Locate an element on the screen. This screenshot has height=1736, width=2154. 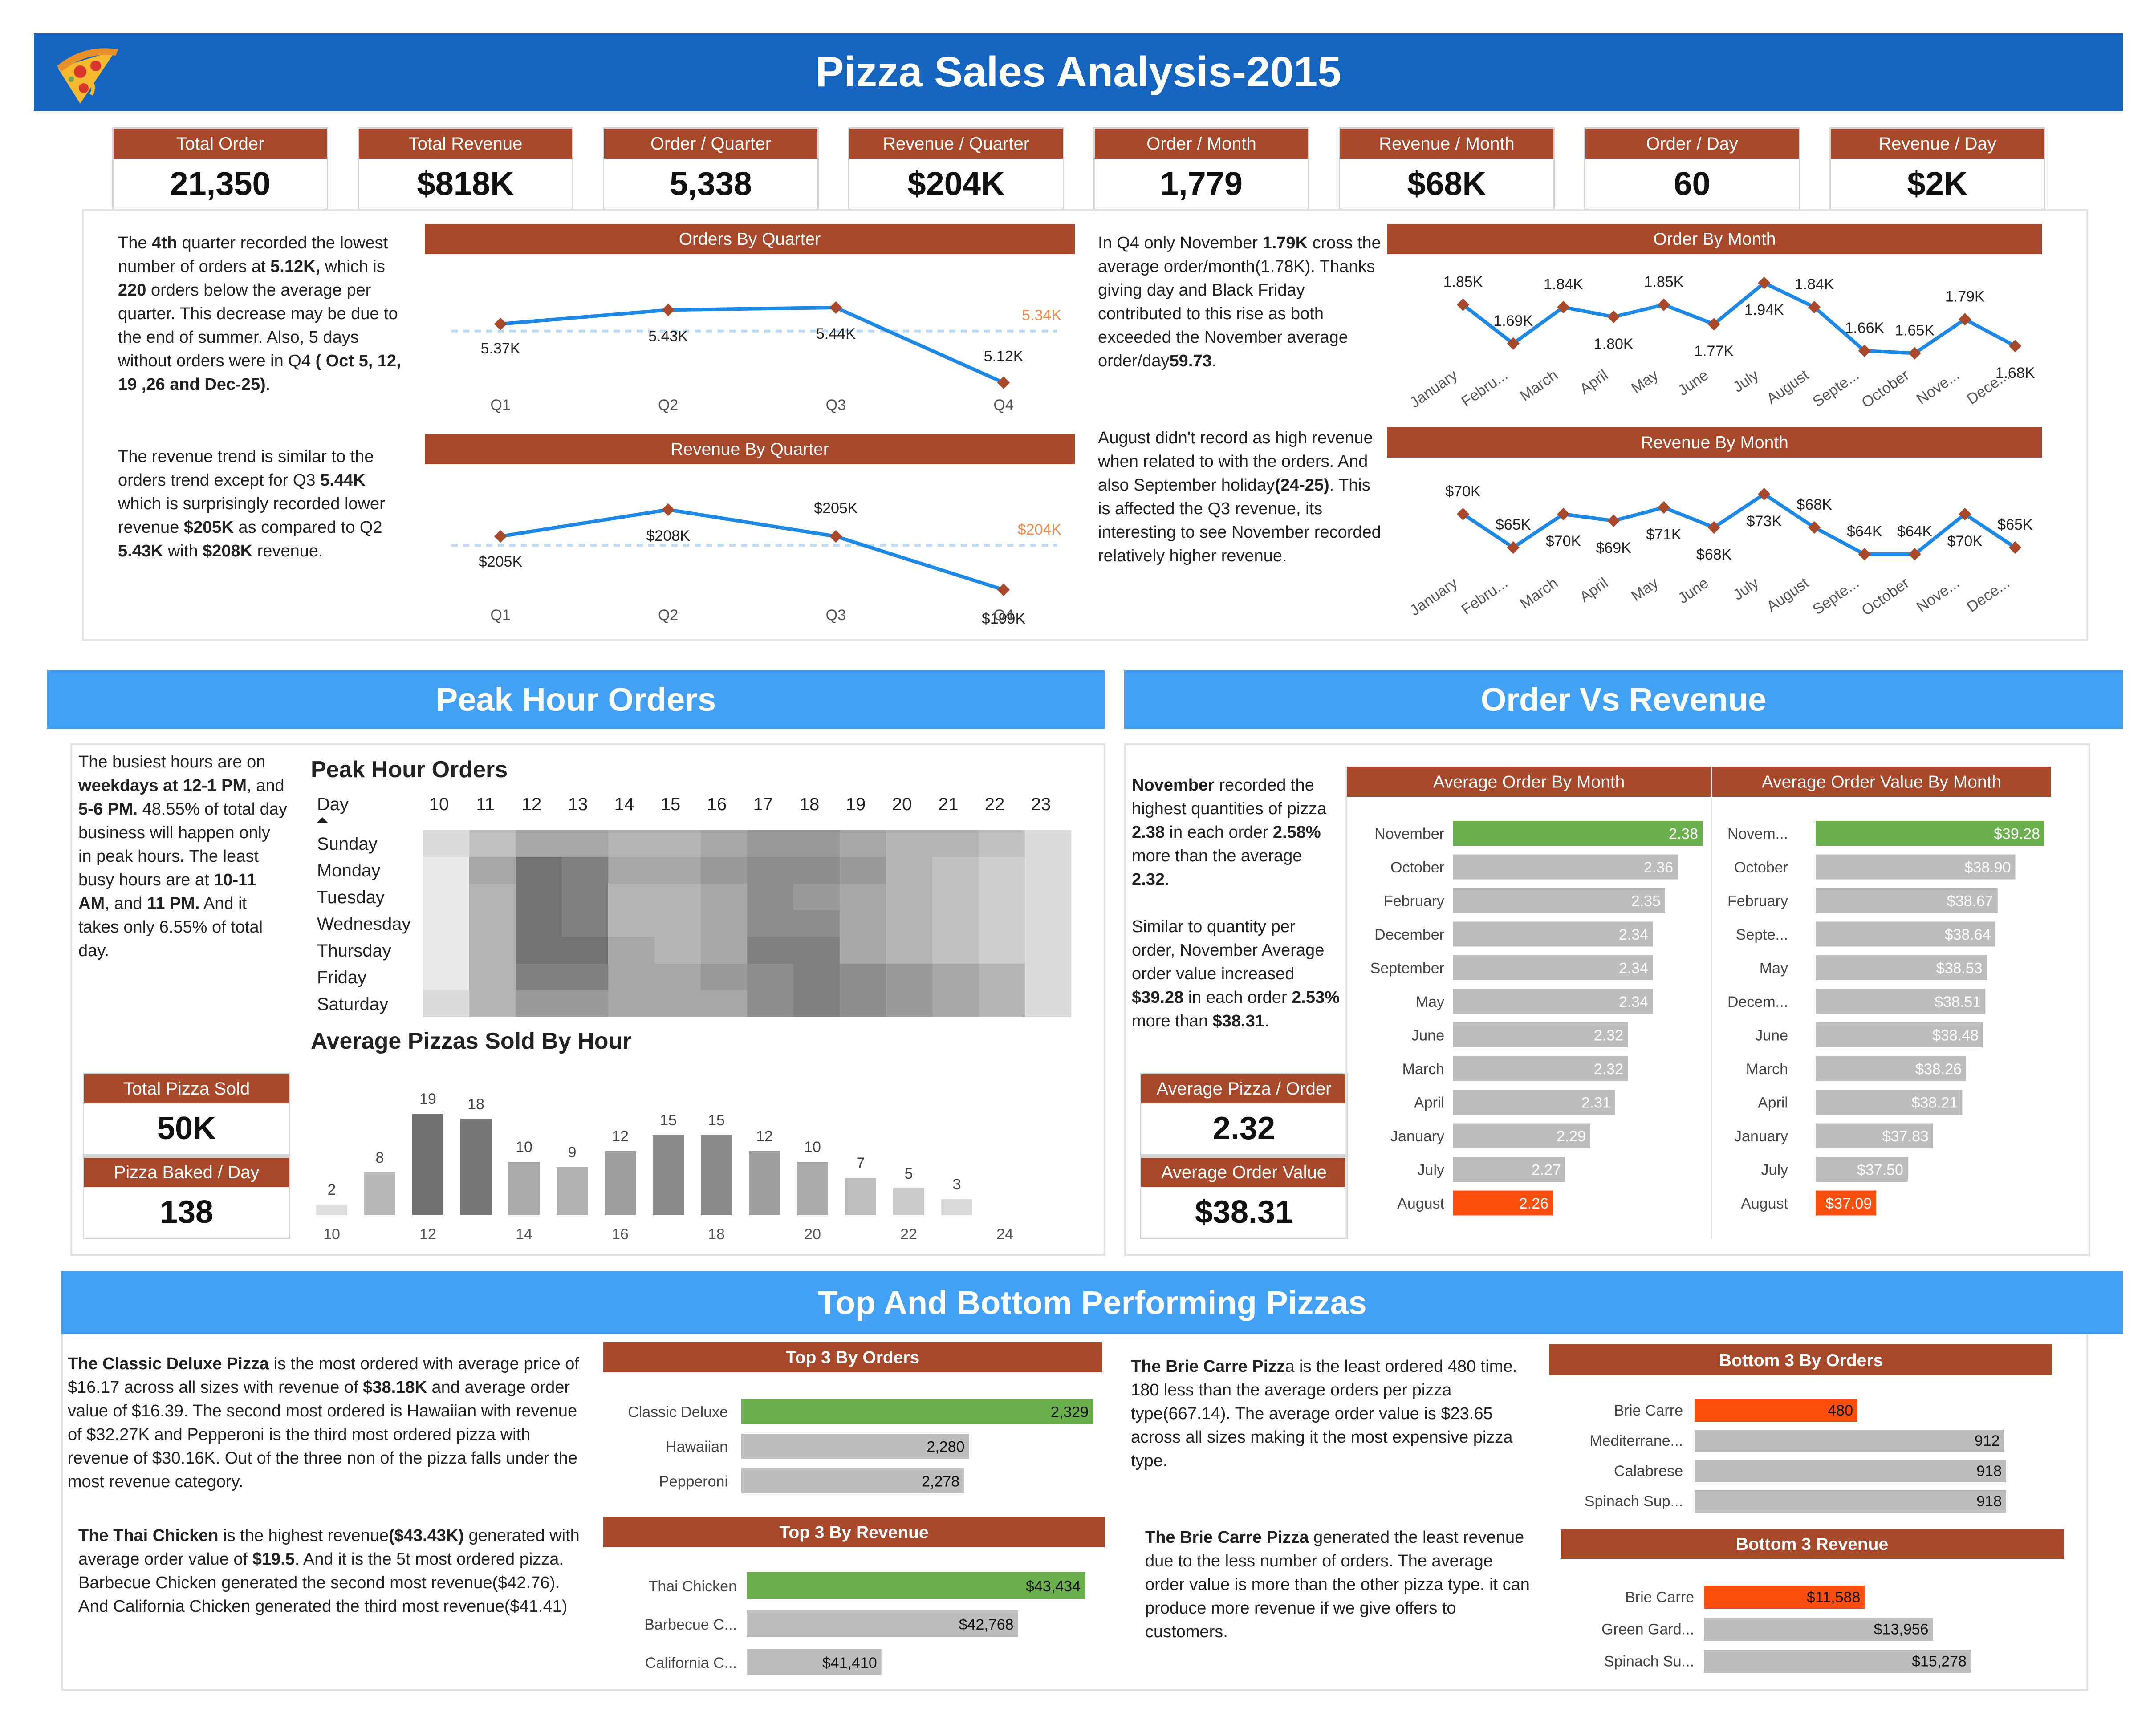
bar-value-label: 2.26 is located at coordinates (1533, 1203).